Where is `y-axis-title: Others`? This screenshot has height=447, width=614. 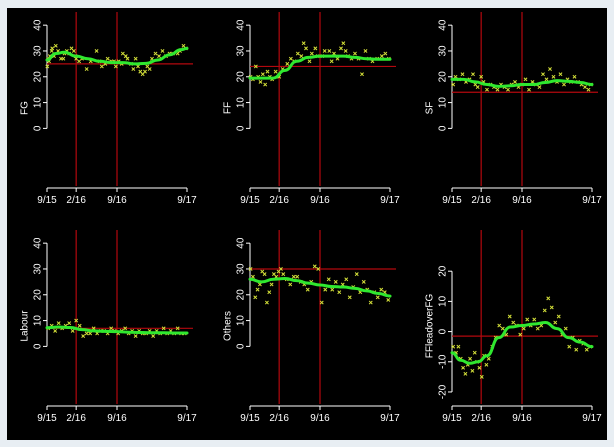
y-axis-title: Others is located at coordinates (228, 326).